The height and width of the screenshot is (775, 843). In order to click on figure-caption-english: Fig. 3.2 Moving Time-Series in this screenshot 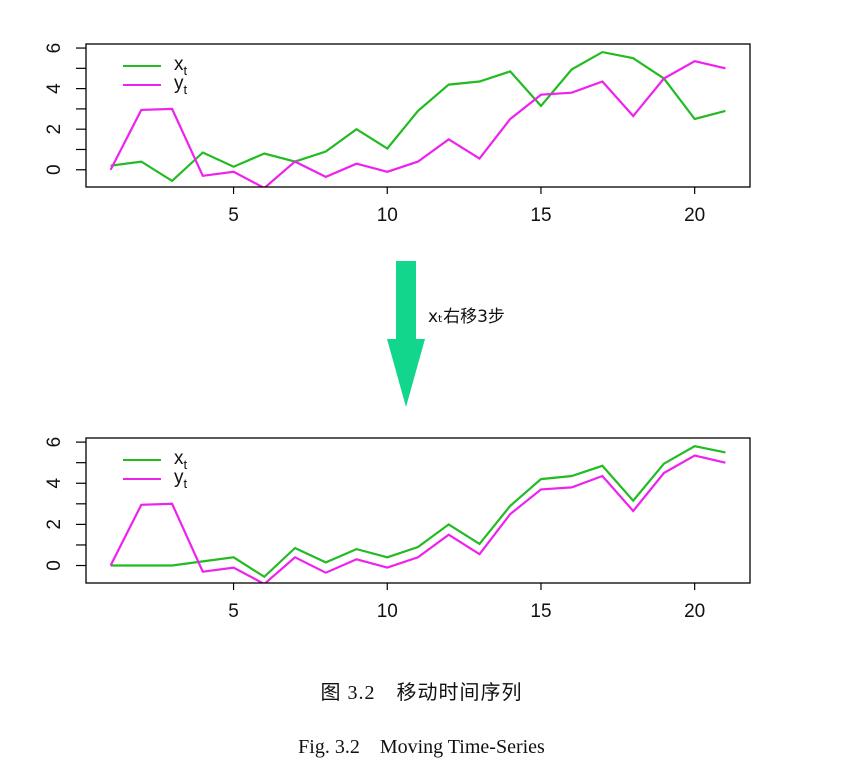, I will do `click(421, 747)`.